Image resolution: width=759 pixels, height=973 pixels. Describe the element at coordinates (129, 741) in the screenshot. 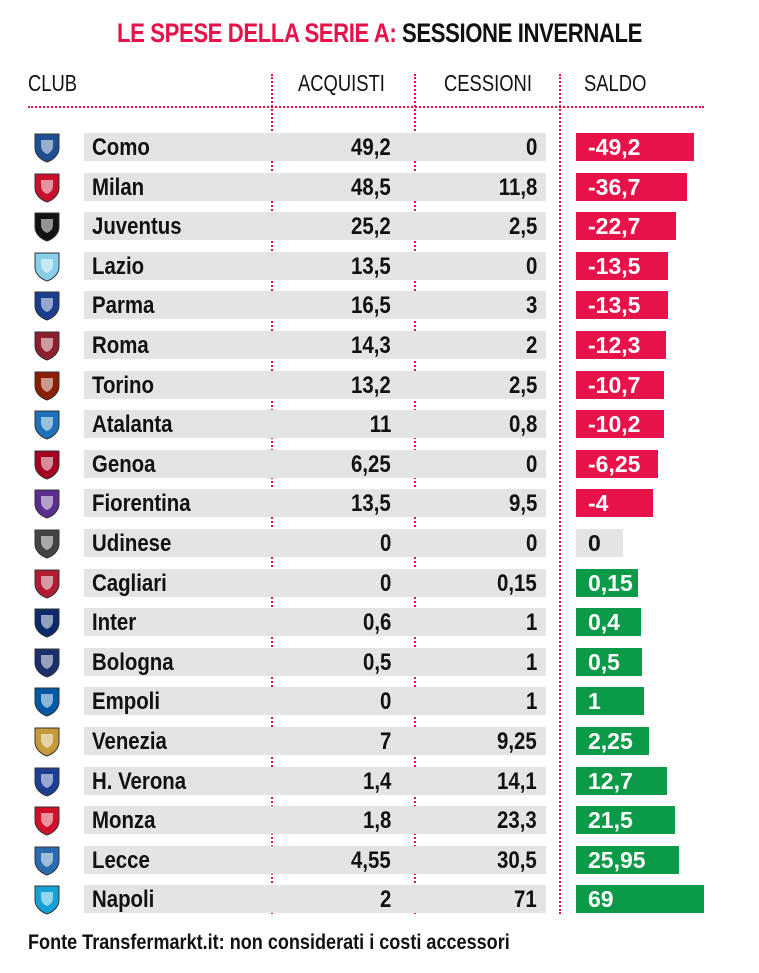

I see `club-name: Venezia` at that location.